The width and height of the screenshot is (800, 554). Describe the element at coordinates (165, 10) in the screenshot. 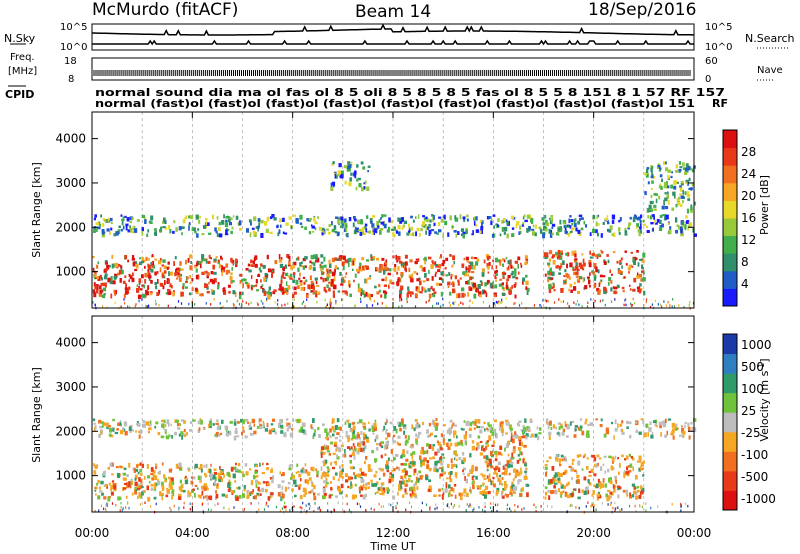

I see `station-title: McMurdo (fitACF)` at that location.